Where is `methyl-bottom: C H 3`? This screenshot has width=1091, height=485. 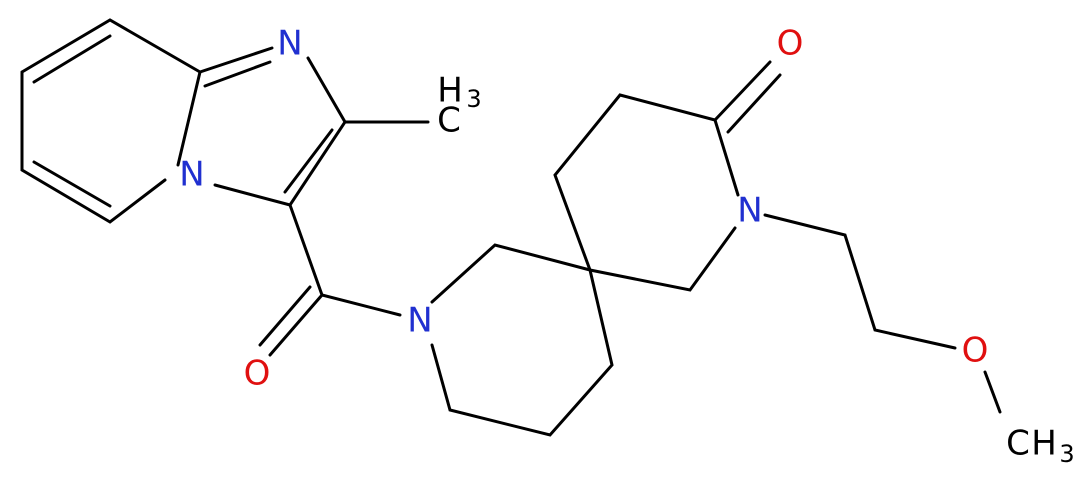
methyl-bottom: C H 3 is located at coordinates (1040, 446).